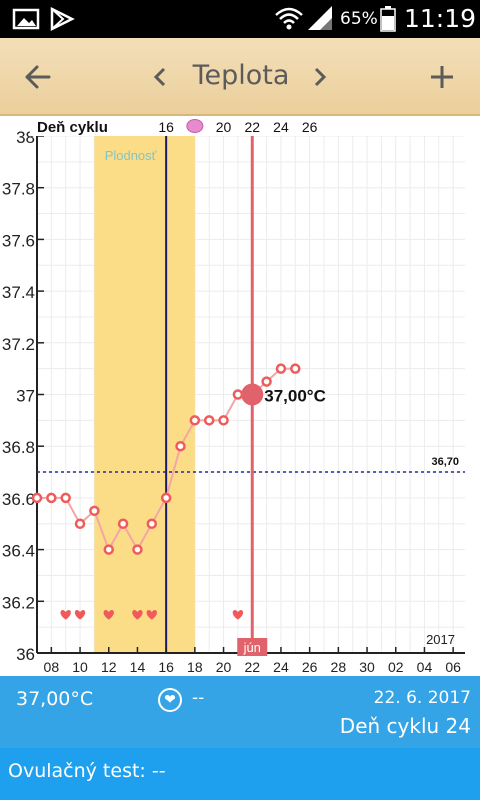 The width and height of the screenshot is (480, 800). What do you see at coordinates (422, 698) in the screenshot?
I see `selected-date: 22. 6. 2017` at bounding box center [422, 698].